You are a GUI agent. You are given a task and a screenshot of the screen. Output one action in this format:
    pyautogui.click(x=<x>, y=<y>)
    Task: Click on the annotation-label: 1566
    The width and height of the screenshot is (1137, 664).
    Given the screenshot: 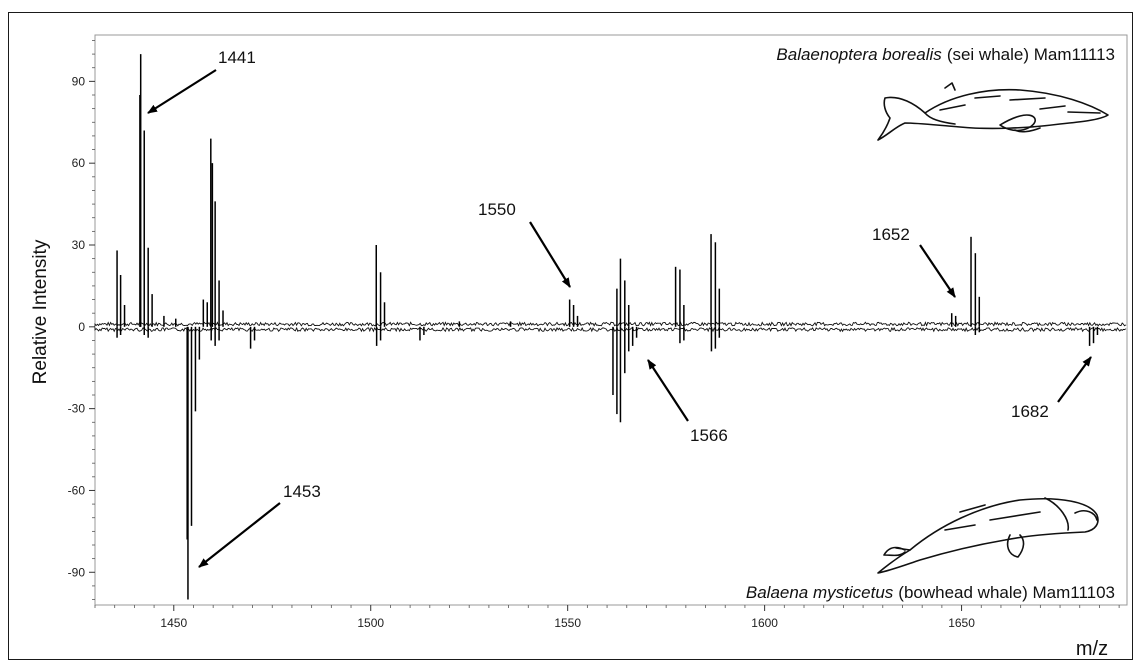 What is the action you would take?
    pyautogui.click(x=709, y=435)
    